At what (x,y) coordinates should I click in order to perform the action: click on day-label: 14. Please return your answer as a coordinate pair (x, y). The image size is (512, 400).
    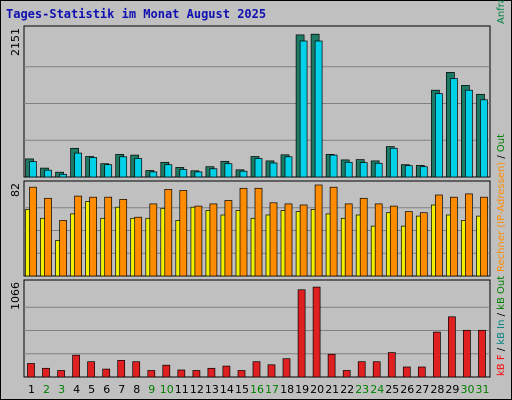
    Looking at the image, I should click on (227, 389).